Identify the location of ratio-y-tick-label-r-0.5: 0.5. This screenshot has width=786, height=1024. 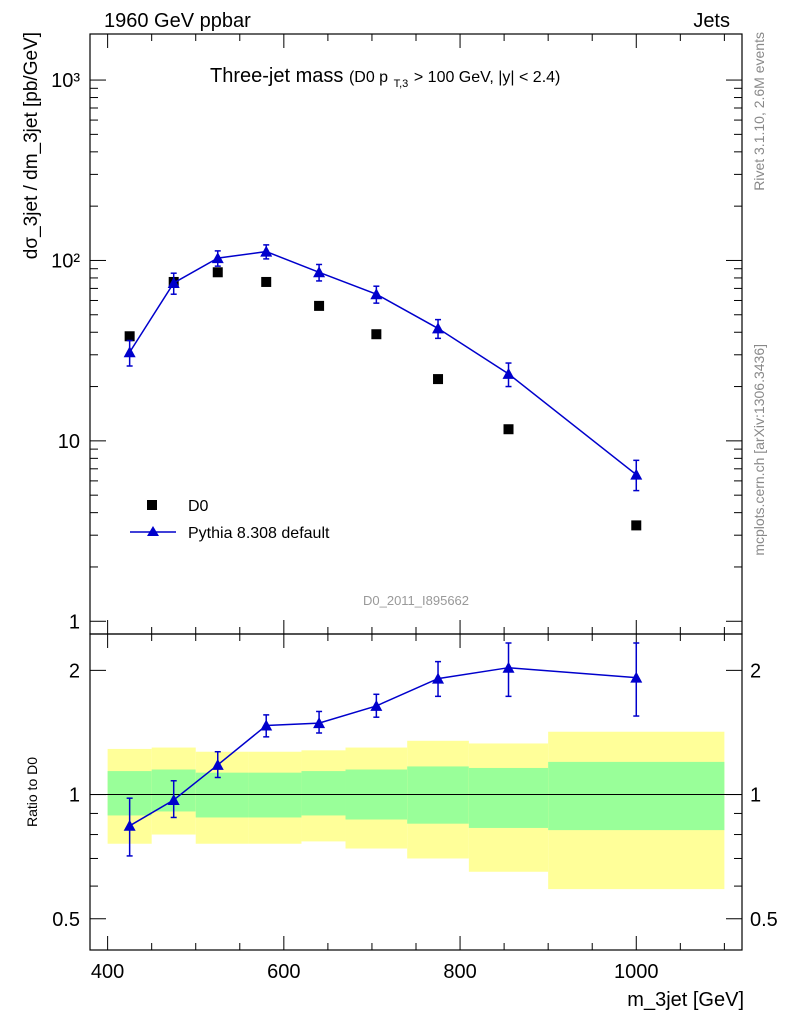
(764, 920).